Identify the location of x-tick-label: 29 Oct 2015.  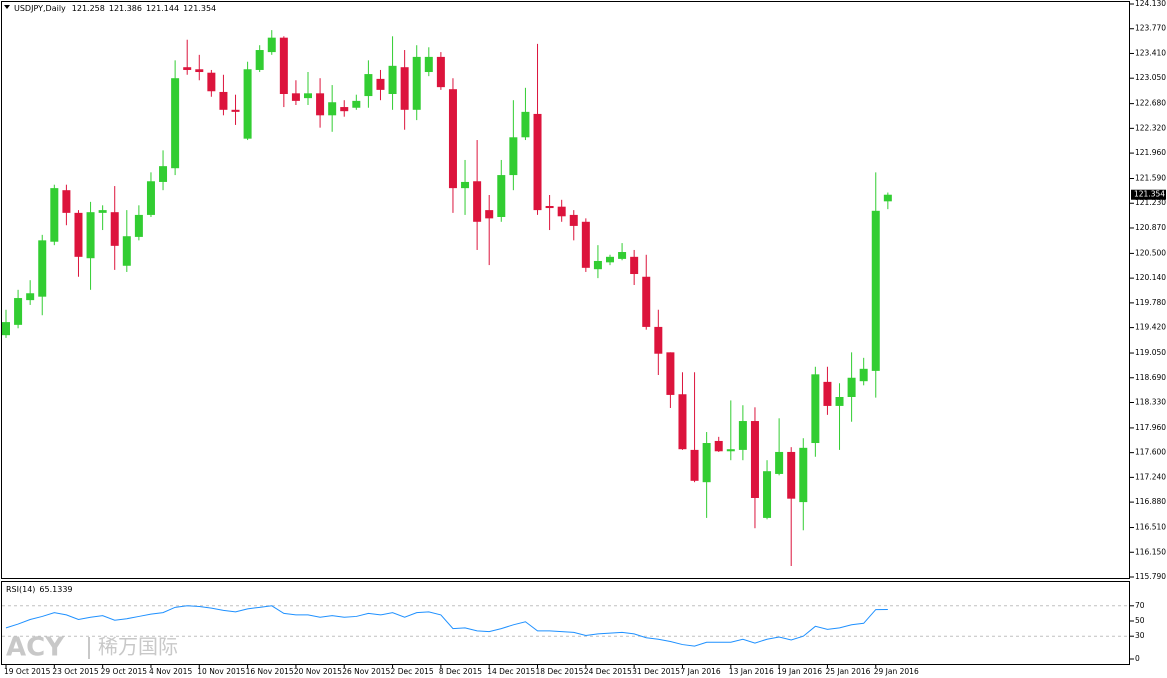
(124, 671).